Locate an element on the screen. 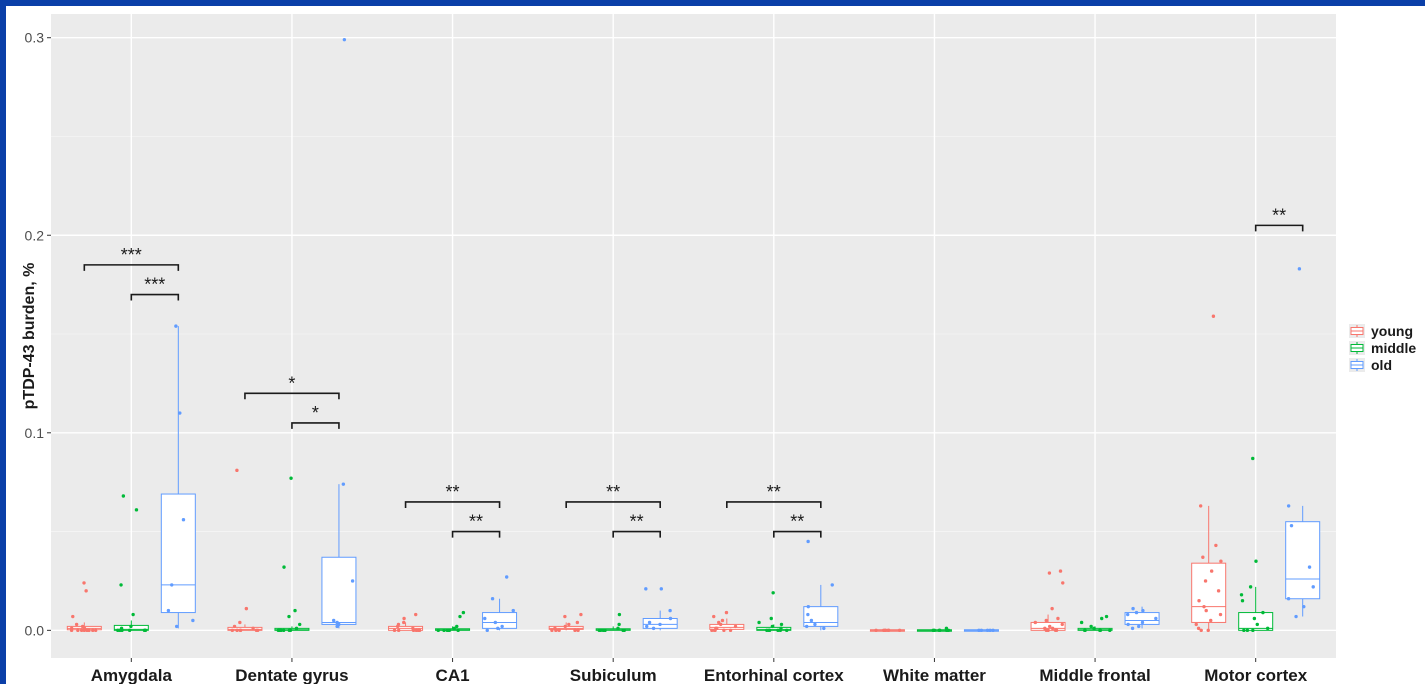 Image resolution: width=1425 pixels, height=684 pixels. y-tick-label: 0.1 is located at coordinates (35, 433).